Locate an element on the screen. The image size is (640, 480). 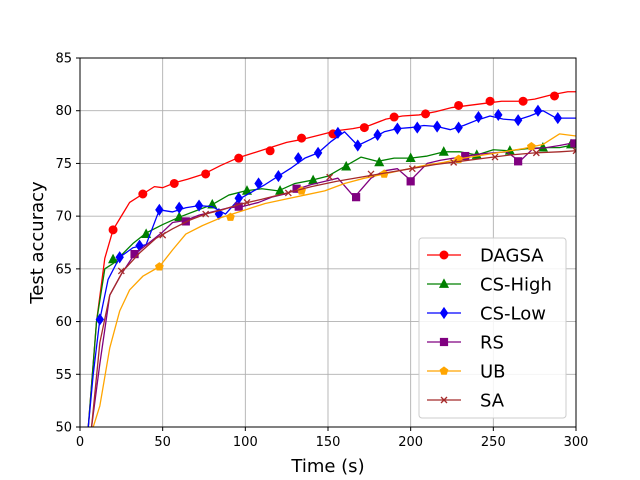
legend-marker-rs is located at coordinates (444, 342).